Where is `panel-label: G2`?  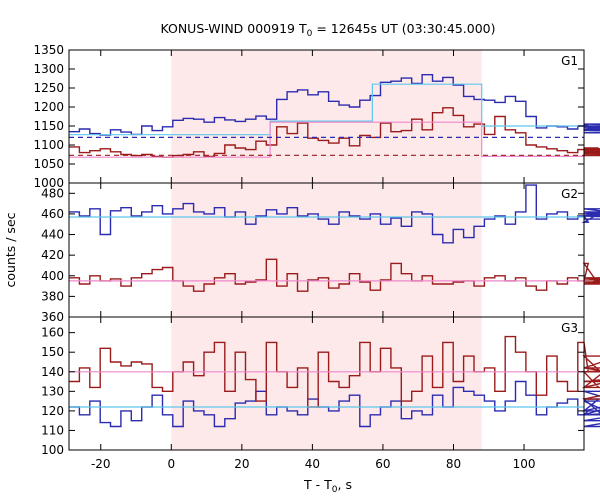
panel-label: G2 is located at coordinates (569, 194).